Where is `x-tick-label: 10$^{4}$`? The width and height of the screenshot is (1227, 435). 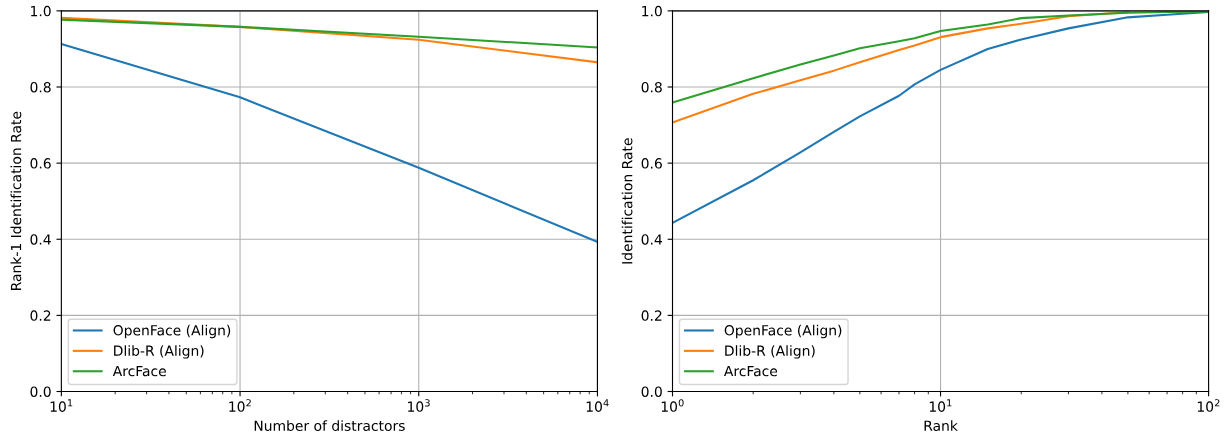
x-tick-label: 10$^{4}$ is located at coordinates (597, 405).